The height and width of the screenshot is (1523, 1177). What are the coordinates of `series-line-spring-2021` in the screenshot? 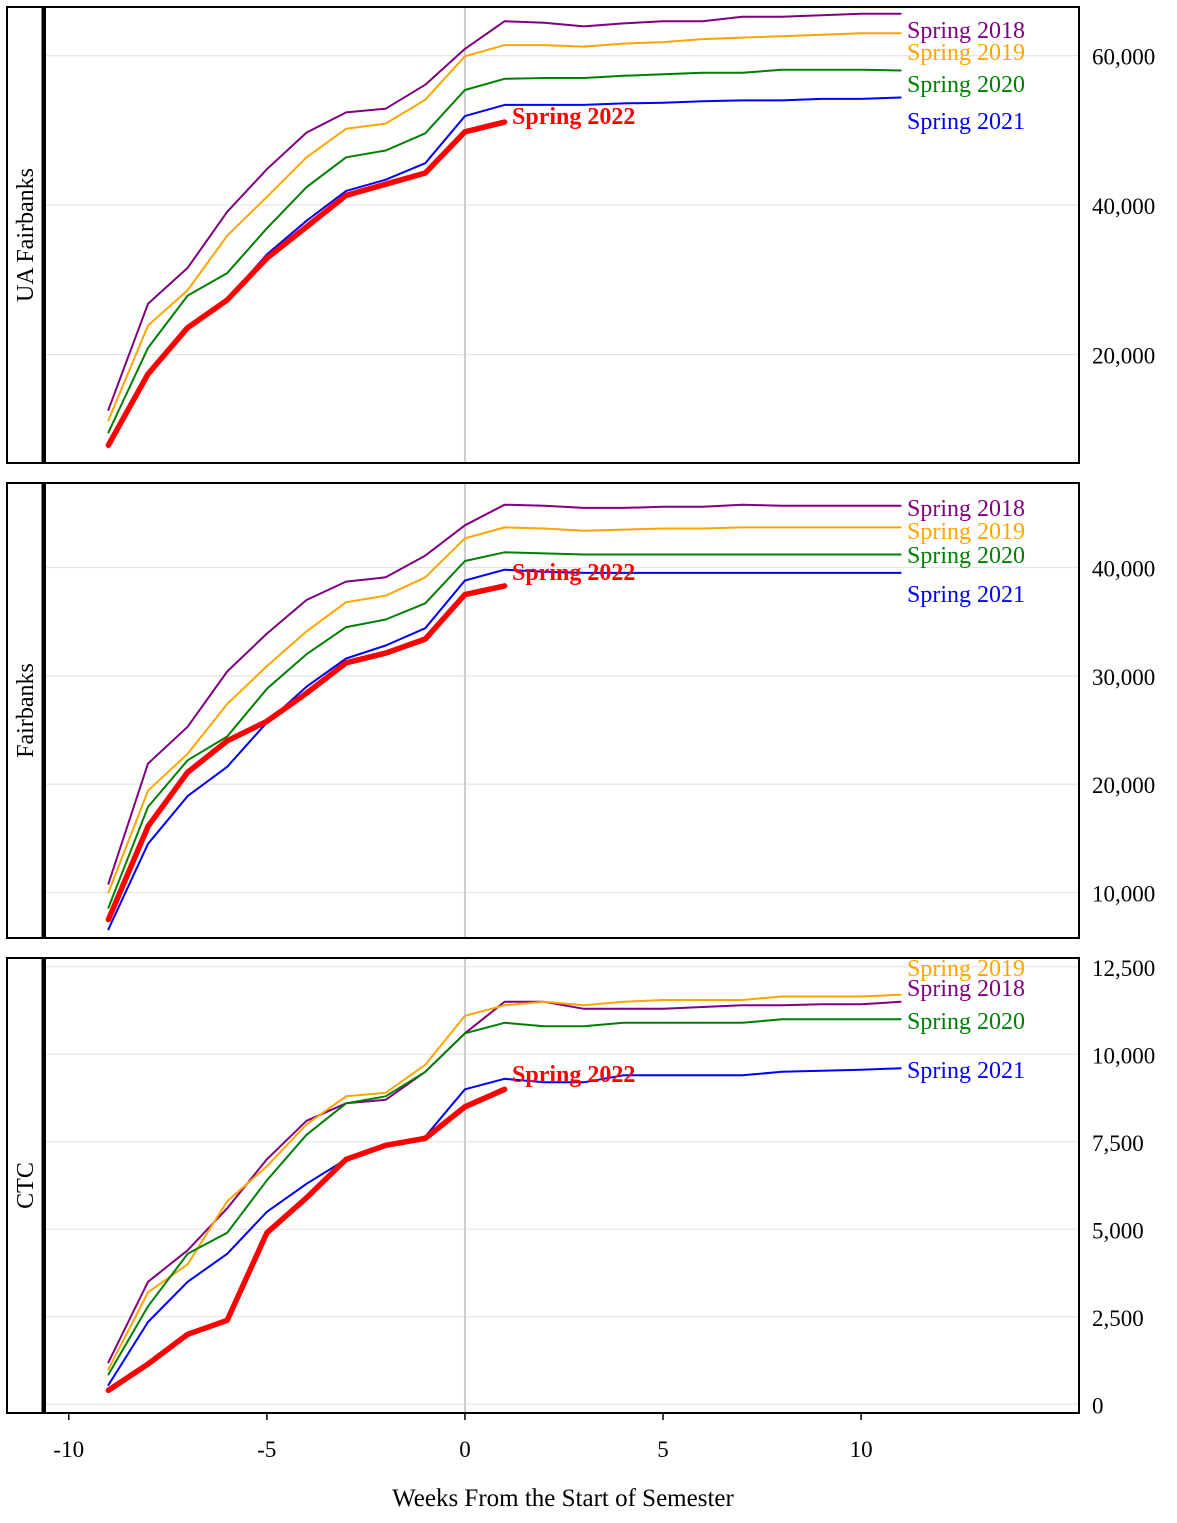 It's located at (504, 1226).